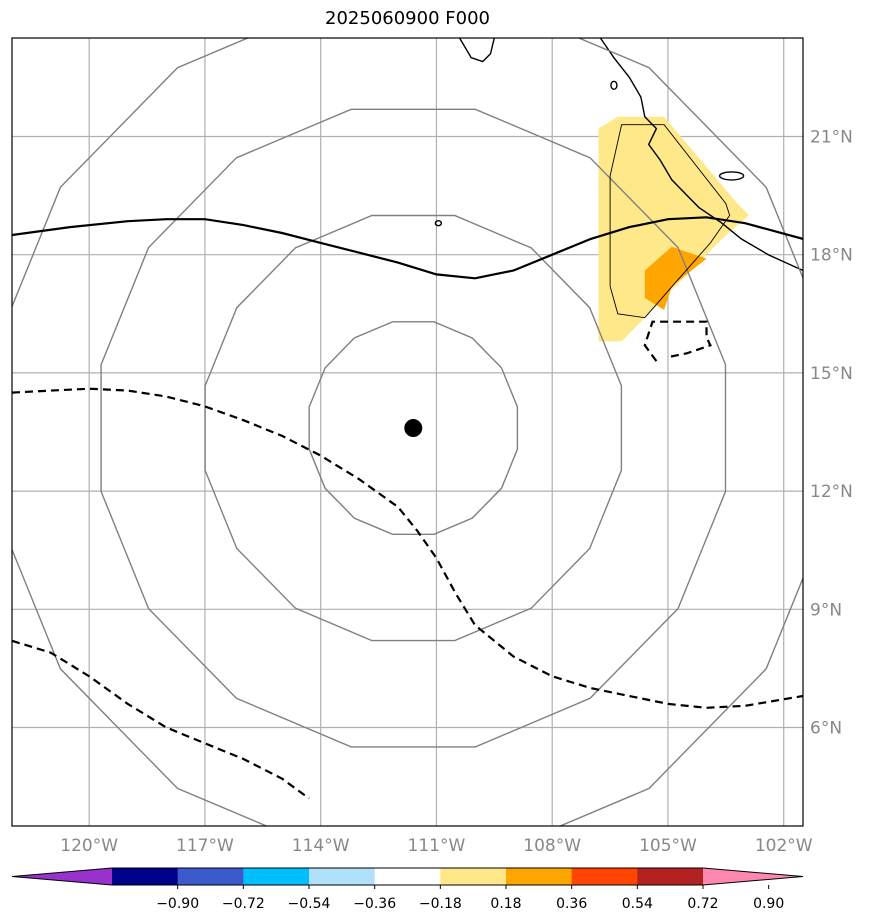 Image resolution: width=873 pixels, height=924 pixels. I want to click on colorbar-tick-label: 0.72, so click(702, 904).